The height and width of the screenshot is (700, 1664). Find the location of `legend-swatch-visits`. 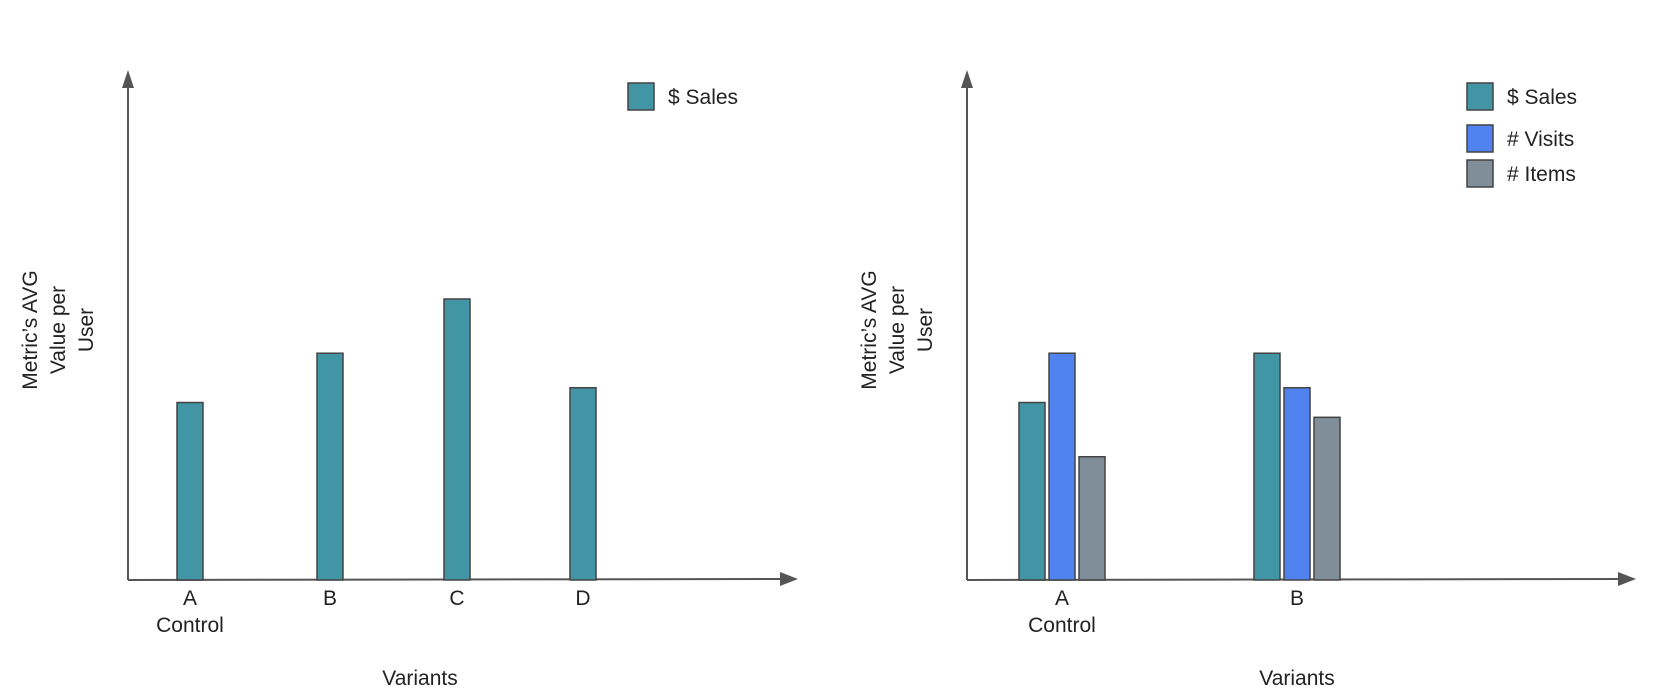

legend-swatch-visits is located at coordinates (1480, 138).